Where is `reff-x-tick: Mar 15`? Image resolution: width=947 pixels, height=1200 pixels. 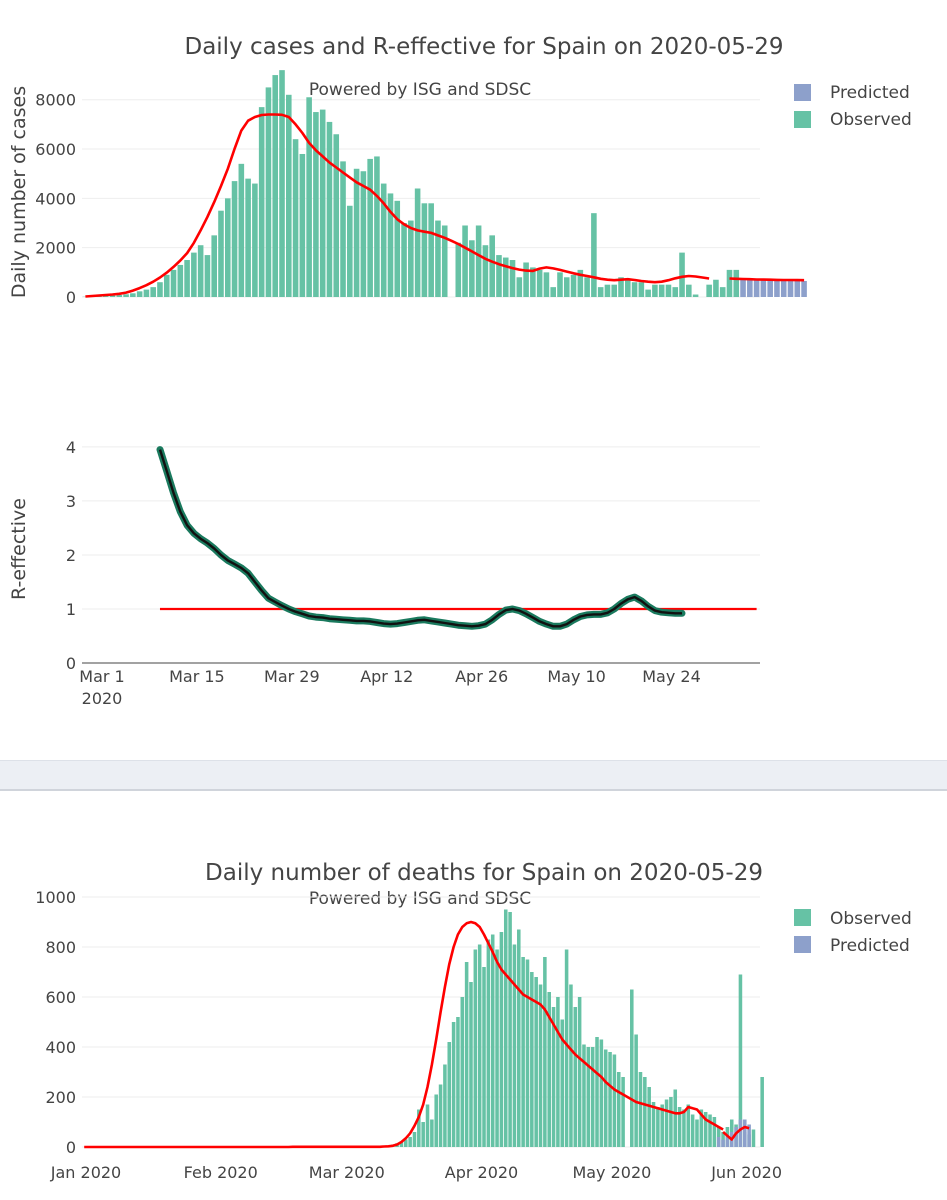 reff-x-tick: Mar 15 is located at coordinates (197, 676).